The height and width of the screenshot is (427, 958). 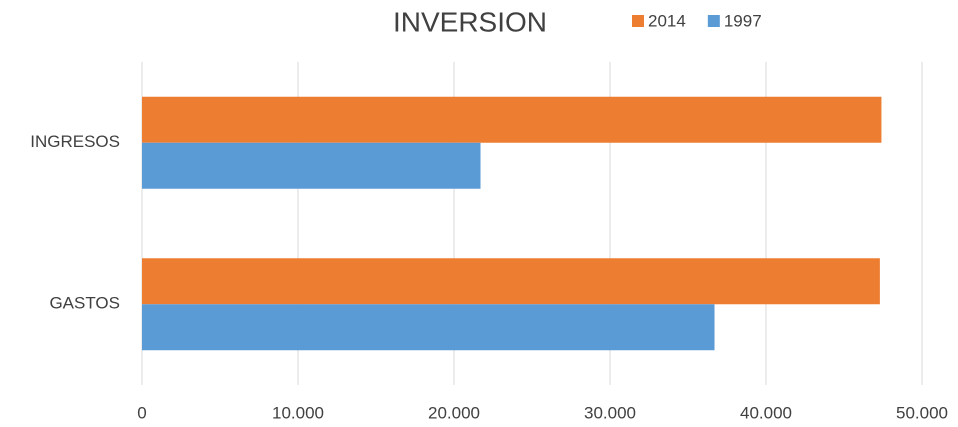 What do you see at coordinates (298, 412) in the screenshot?
I see `x-tick-label: 10.000` at bounding box center [298, 412].